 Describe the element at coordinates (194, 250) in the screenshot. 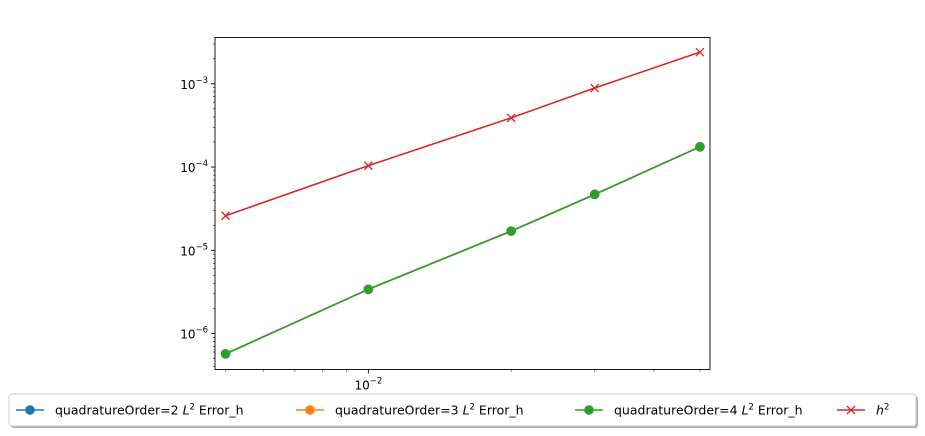

I see `y-tick-label-2: 10⁻⁵` at that location.